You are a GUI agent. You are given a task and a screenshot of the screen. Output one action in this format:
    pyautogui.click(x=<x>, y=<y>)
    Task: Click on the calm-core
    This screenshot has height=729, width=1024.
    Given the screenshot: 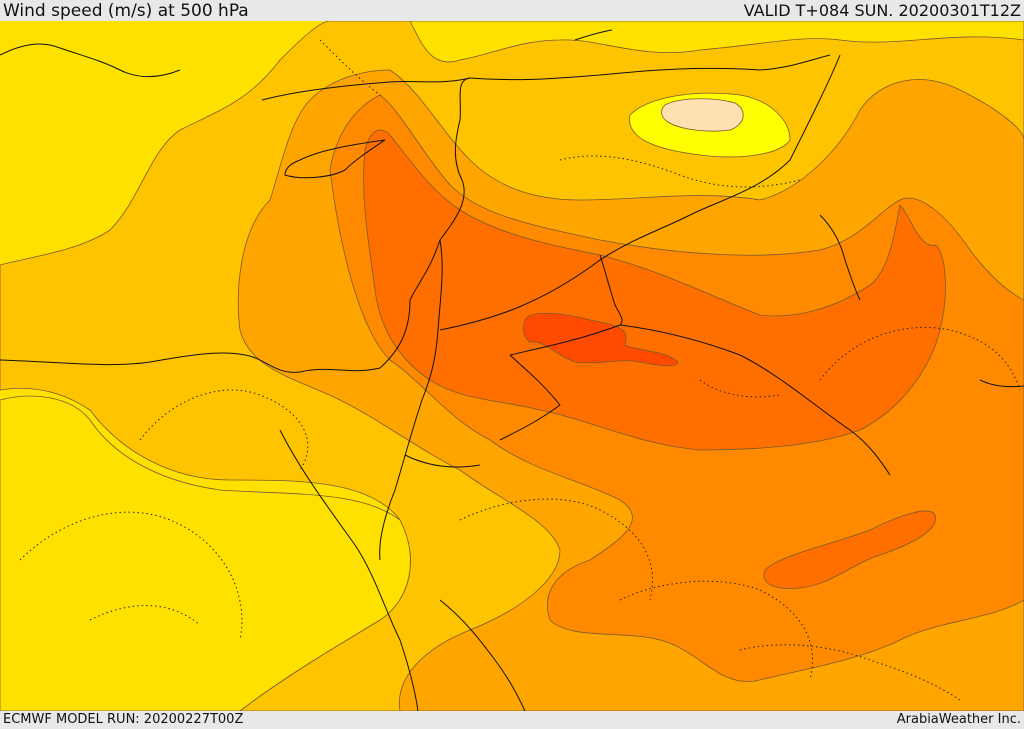 What is the action you would take?
    pyautogui.click(x=702, y=115)
    